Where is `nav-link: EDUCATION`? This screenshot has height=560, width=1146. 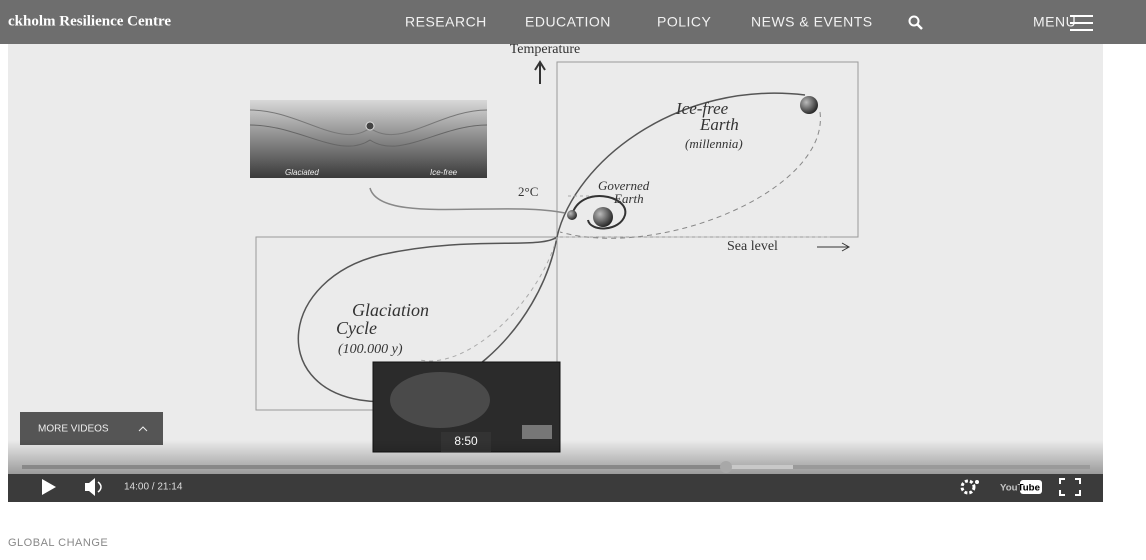 nav-link: EDUCATION is located at coordinates (568, 22).